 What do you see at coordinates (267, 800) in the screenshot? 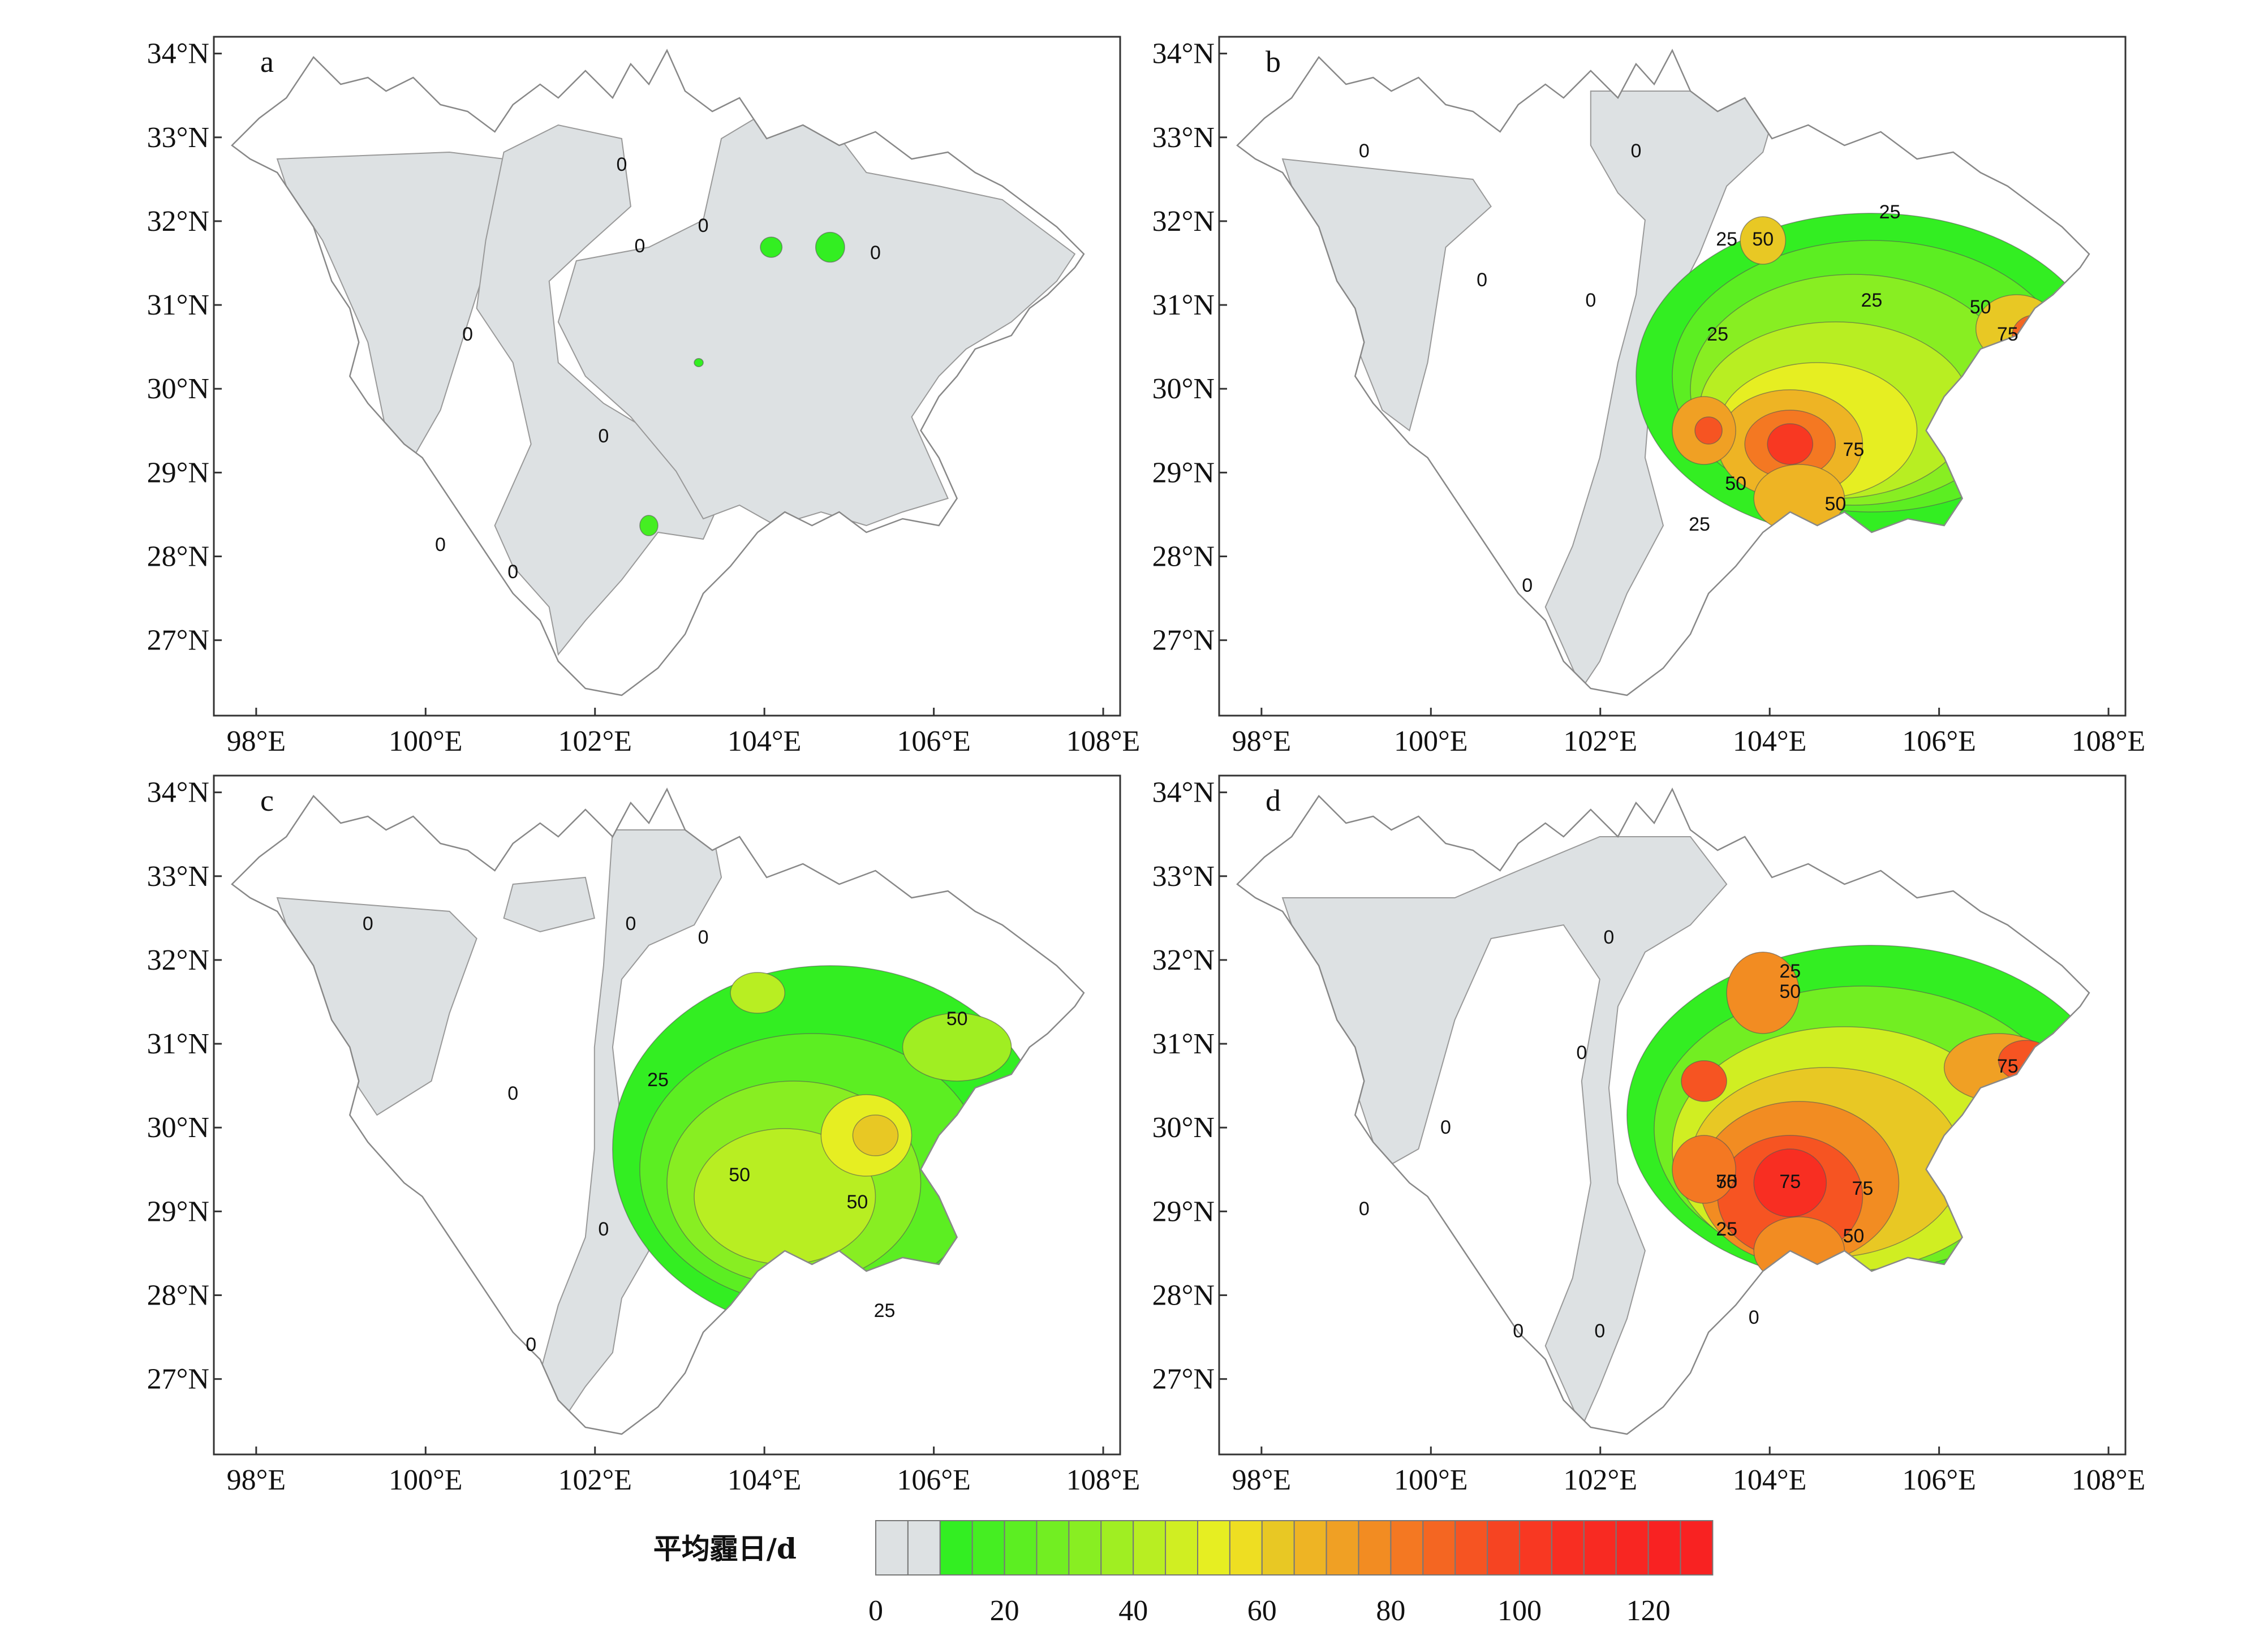
I see `panel-letter: c` at bounding box center [267, 800].